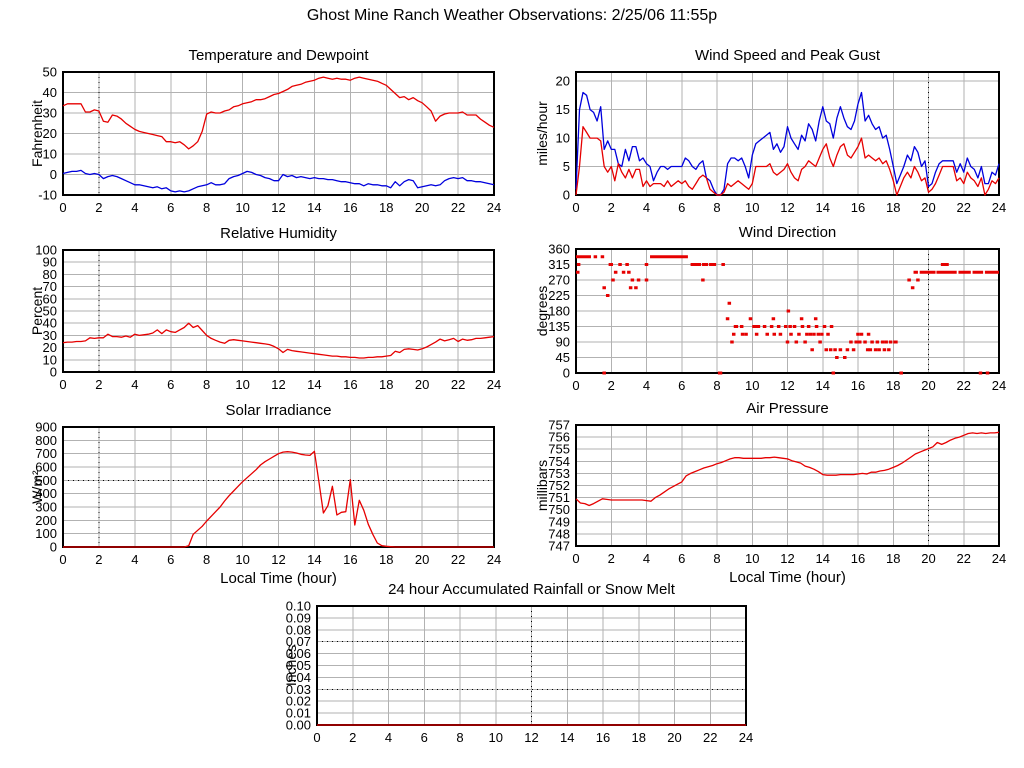 Image resolution: width=1024 pixels, height=768 pixels. Describe the element at coordinates (278, 340) in the screenshot. I see `humidity-series-line` at that location.